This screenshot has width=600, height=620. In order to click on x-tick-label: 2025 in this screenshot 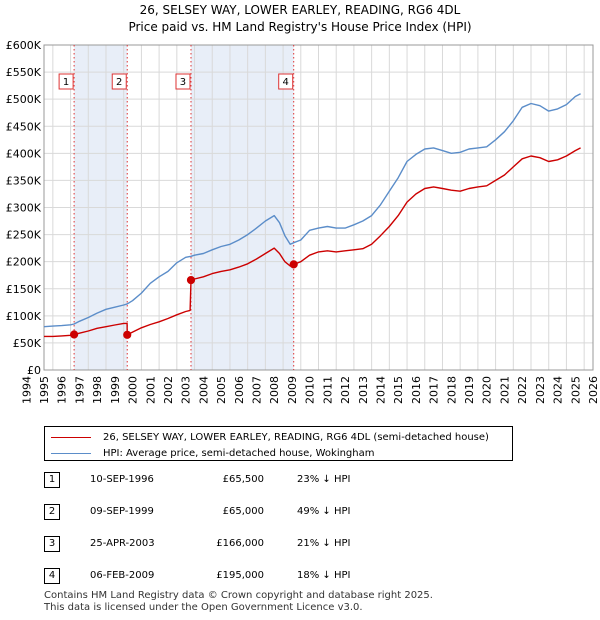, I will do `click(575, 390)`.